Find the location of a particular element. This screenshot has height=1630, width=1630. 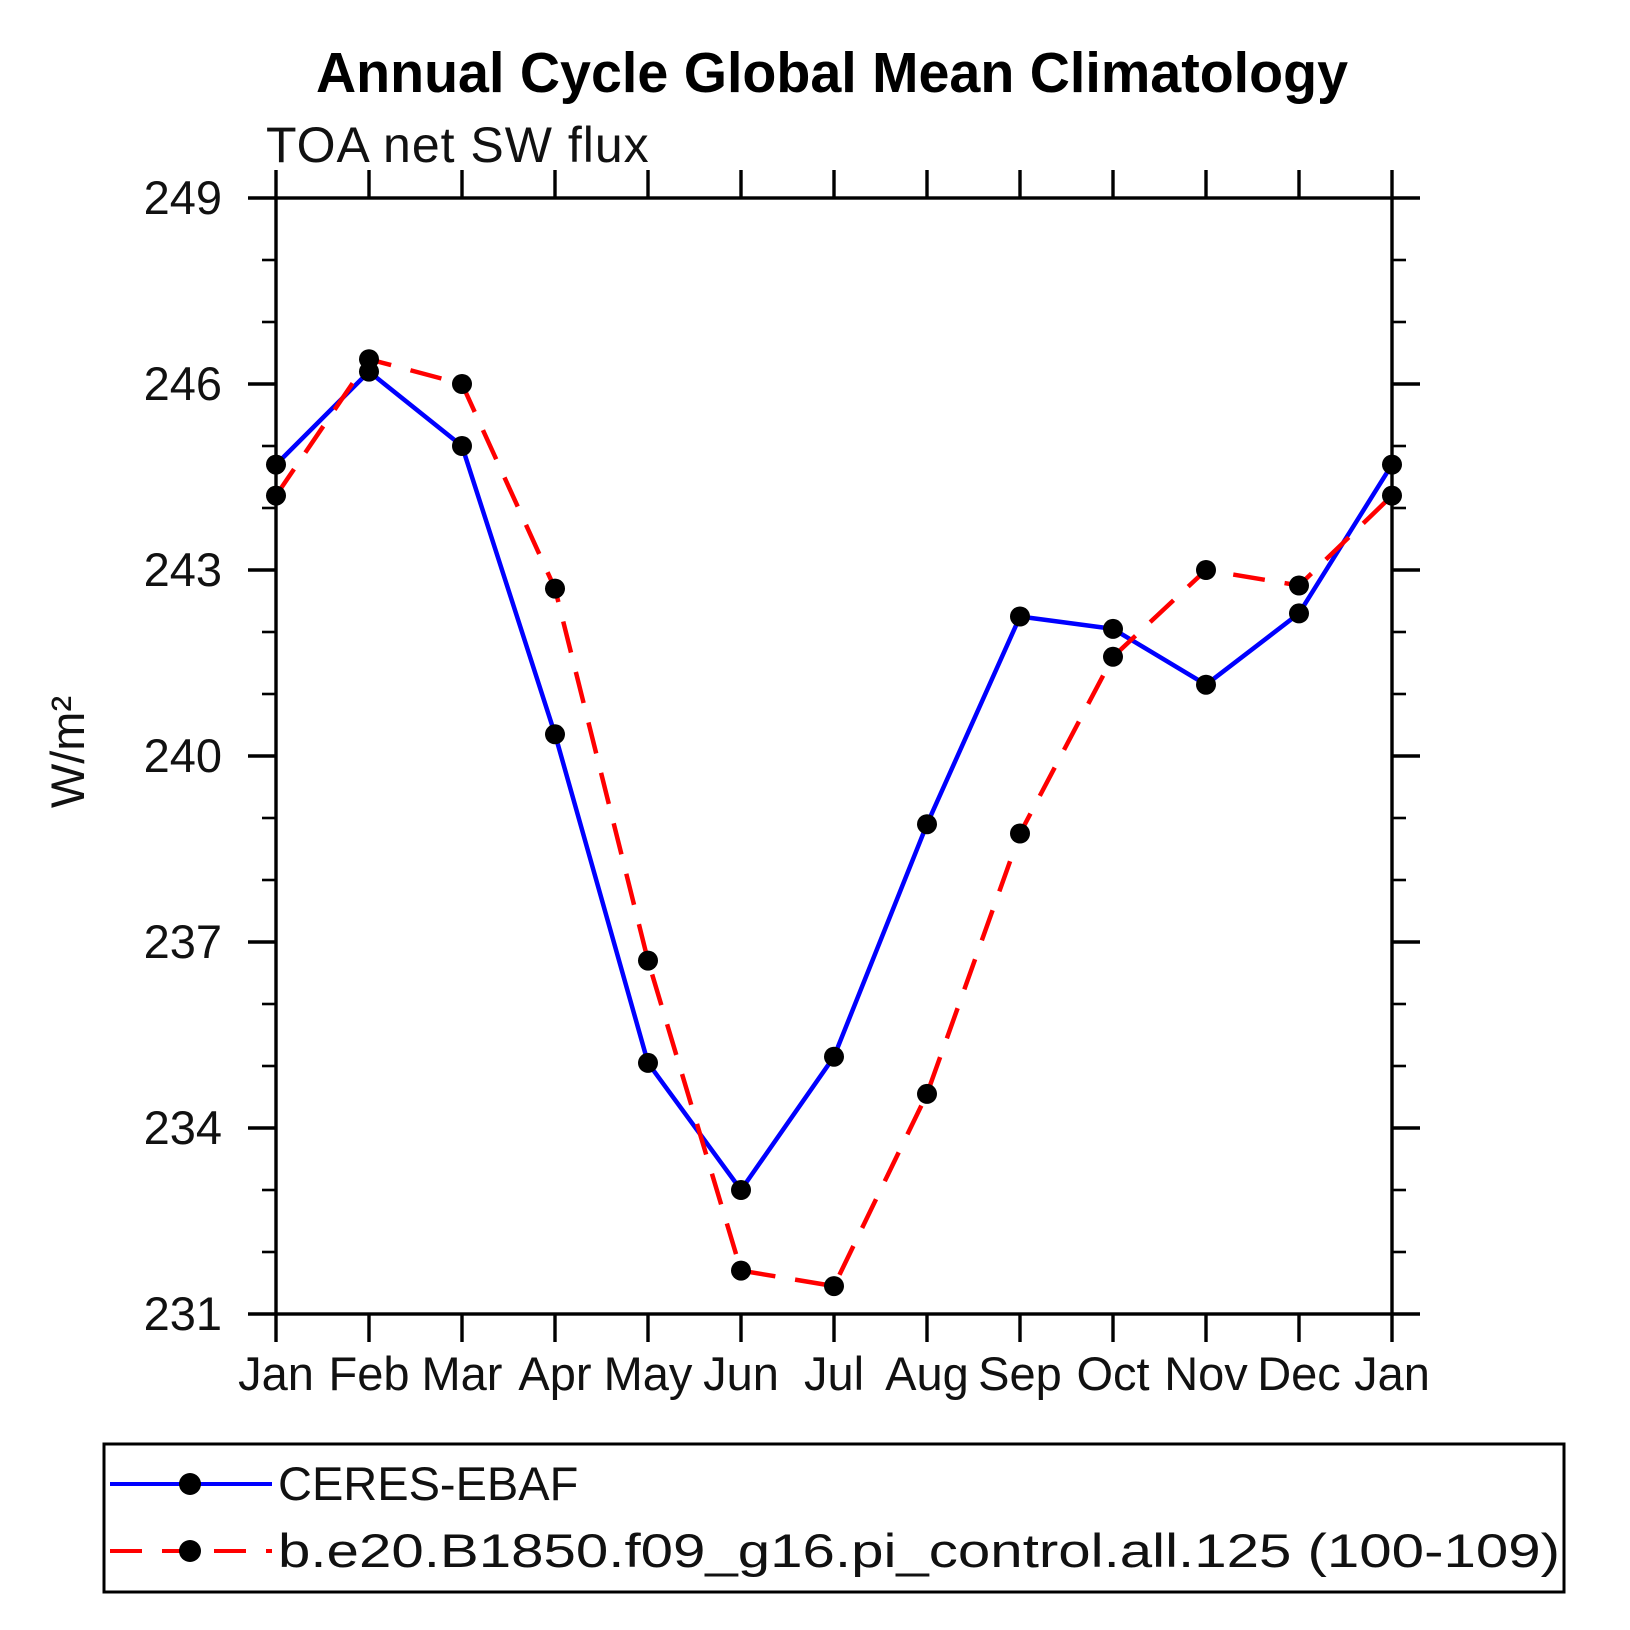

x-tick-label: Oct is located at coordinates (1112, 1373).